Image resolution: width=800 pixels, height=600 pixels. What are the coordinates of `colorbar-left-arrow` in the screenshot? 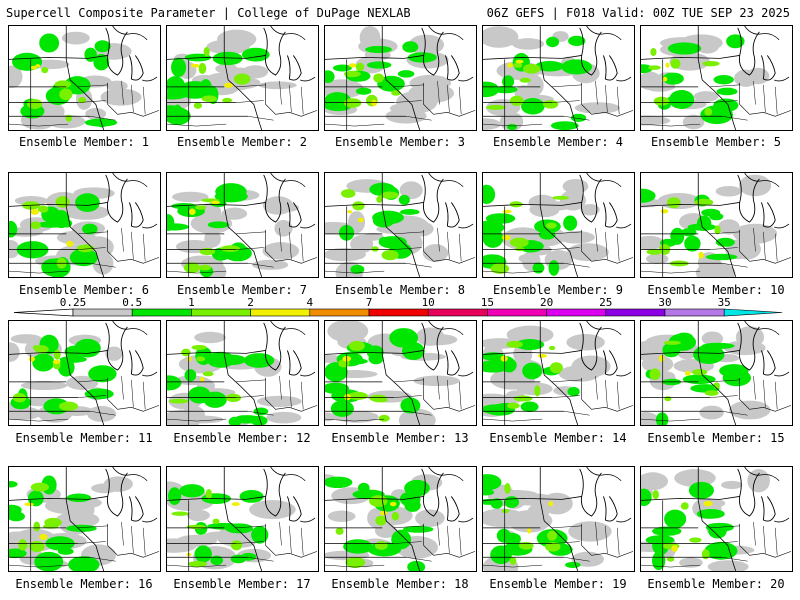 It's located at (43, 312).